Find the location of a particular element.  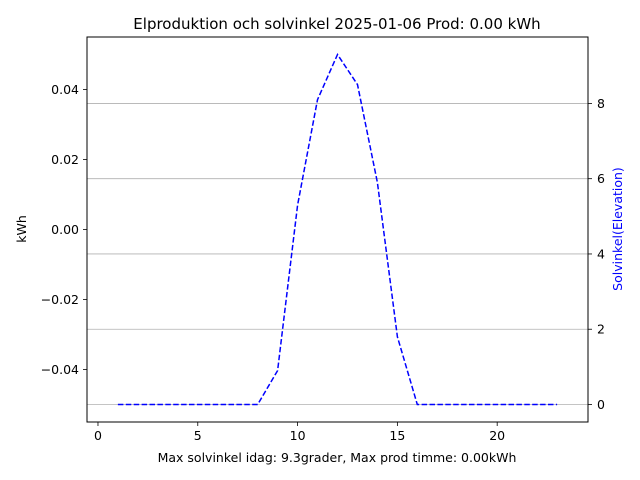

right-tick-label: 6 is located at coordinates (601, 178).